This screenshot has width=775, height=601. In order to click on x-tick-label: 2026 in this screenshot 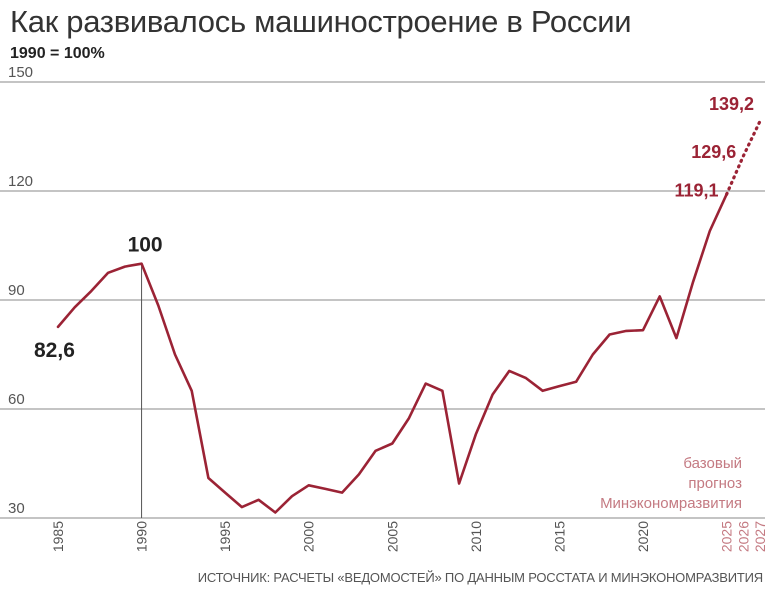, I will do `click(743, 536)`.